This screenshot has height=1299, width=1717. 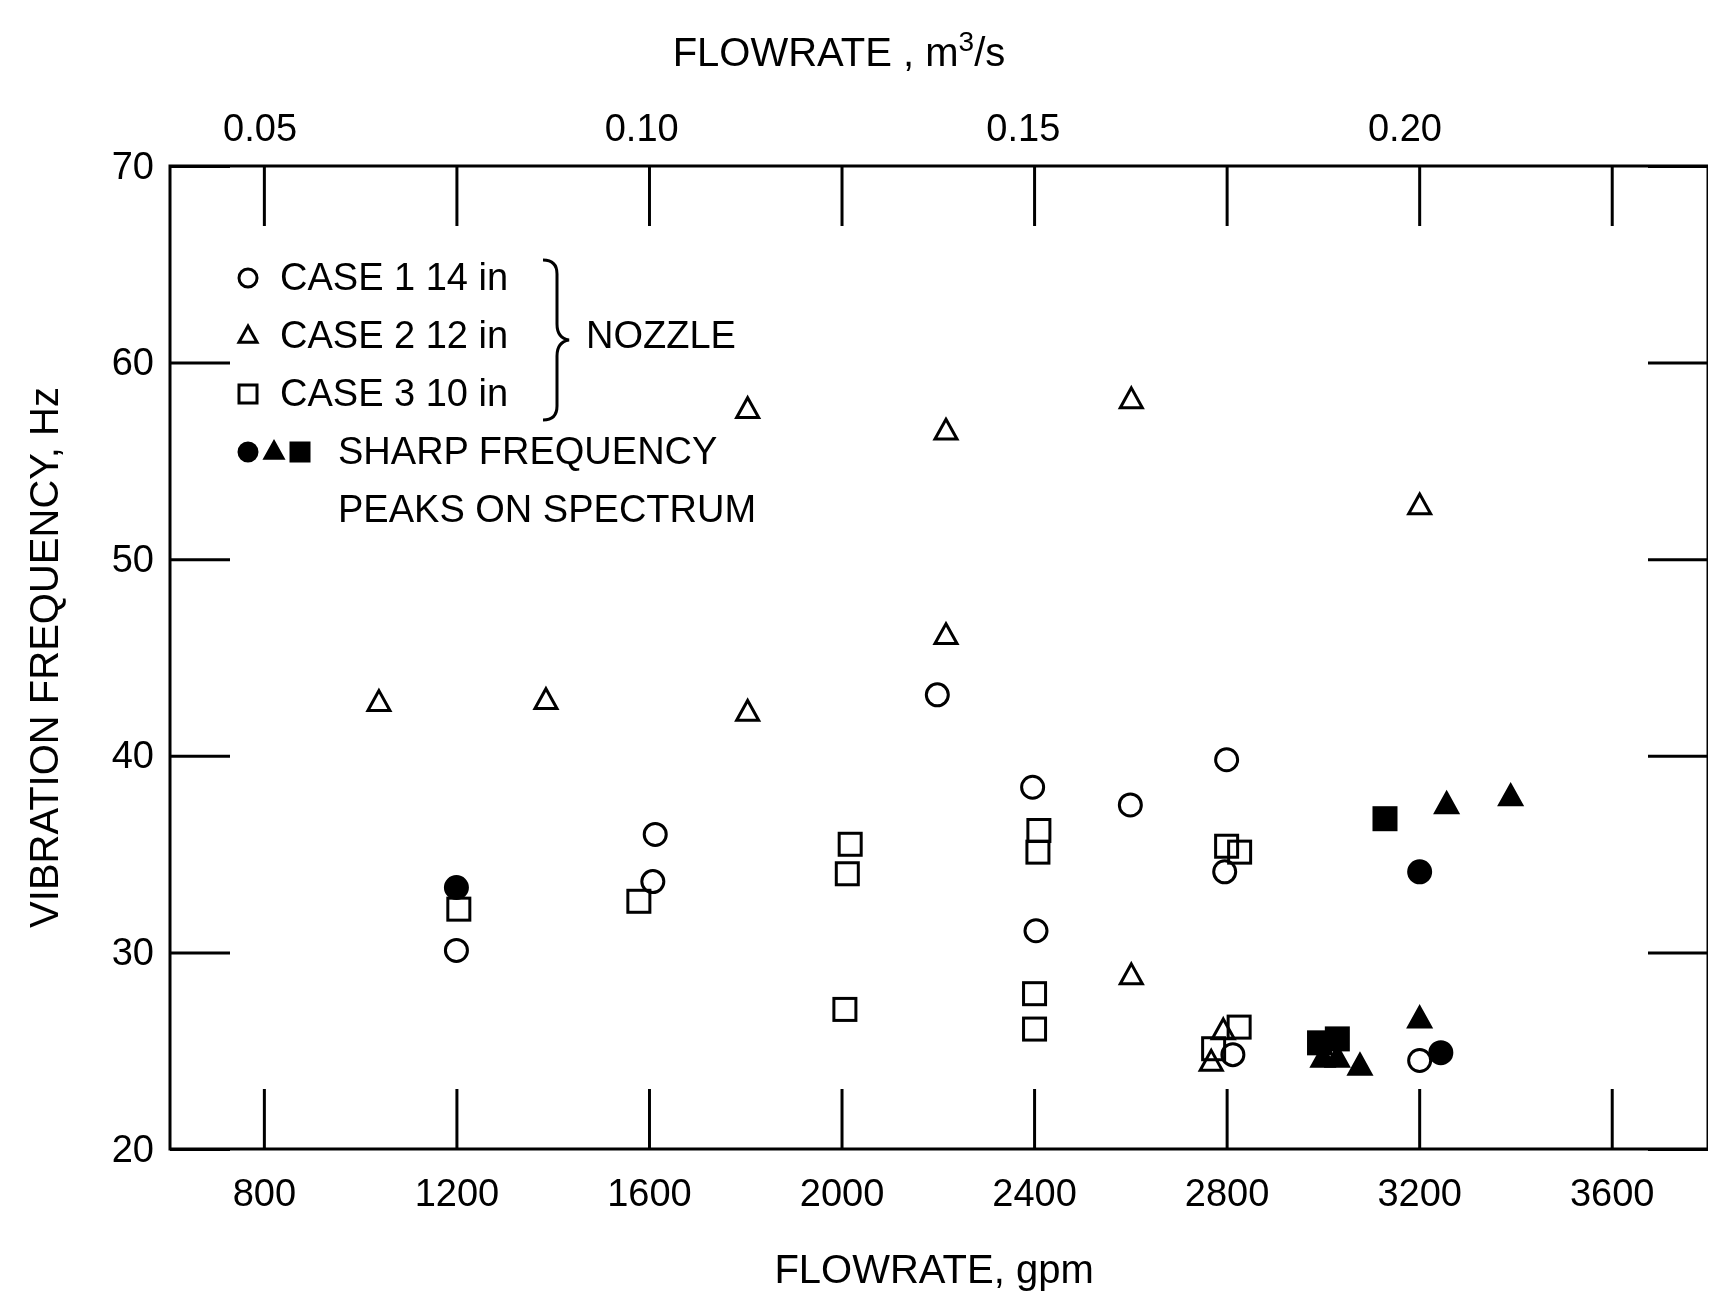 I want to click on x-tick-label: 3200, so click(x=1419, y=1192).